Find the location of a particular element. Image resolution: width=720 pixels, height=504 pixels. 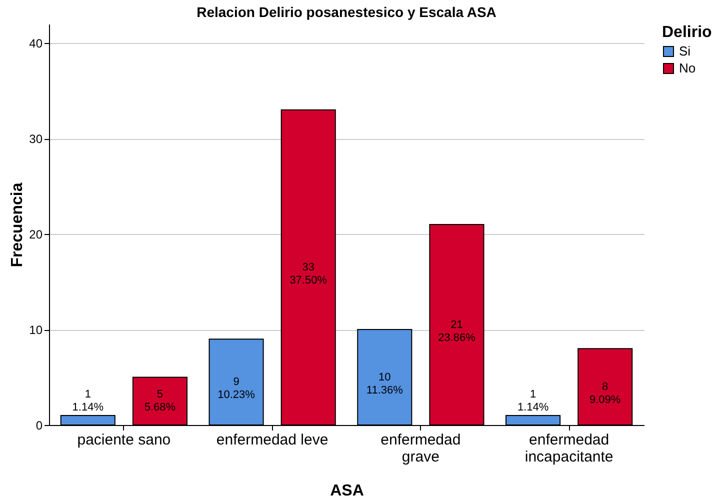

data-label: 9 10.23% is located at coordinates (237, 389).